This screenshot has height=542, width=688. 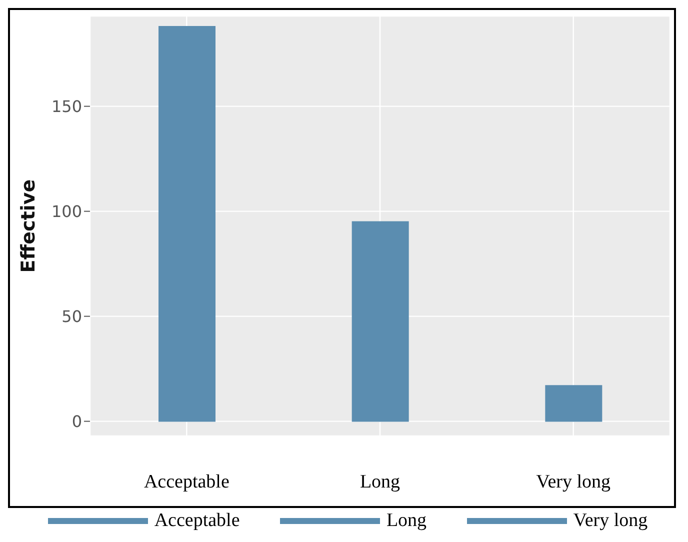 What do you see at coordinates (197, 520) in the screenshot?
I see `category-label: Acceptable` at bounding box center [197, 520].